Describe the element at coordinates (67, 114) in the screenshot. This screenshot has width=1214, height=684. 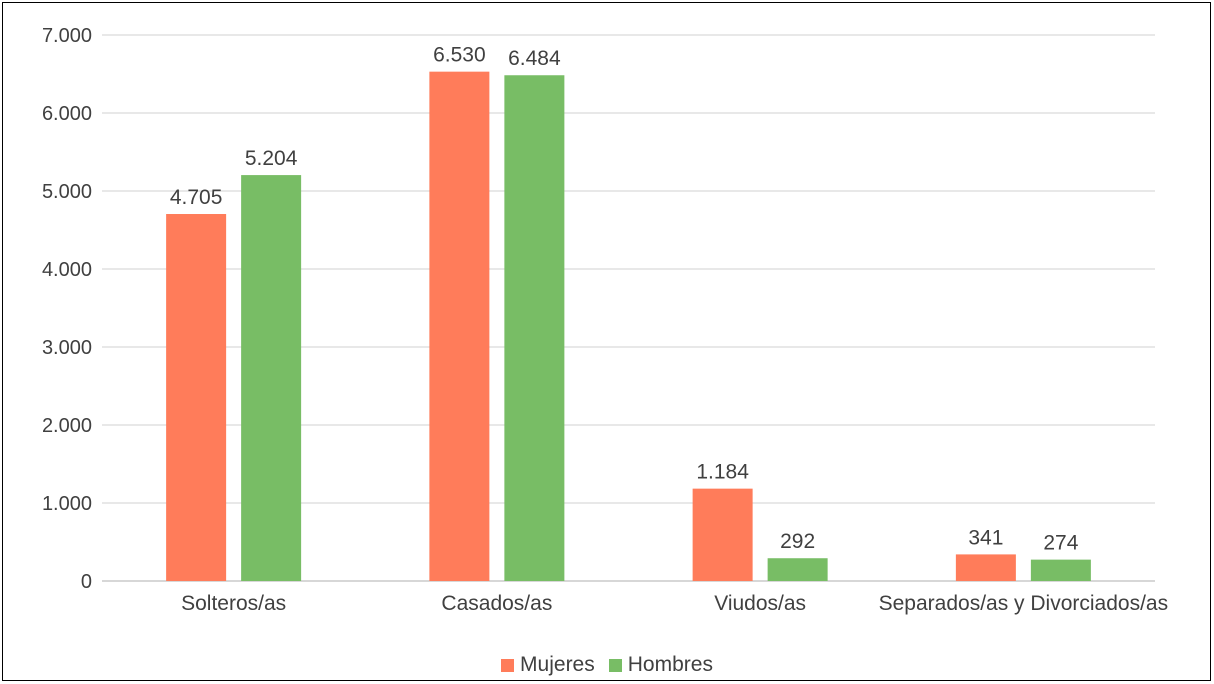
I see `y-tick-label: 6.000` at that location.